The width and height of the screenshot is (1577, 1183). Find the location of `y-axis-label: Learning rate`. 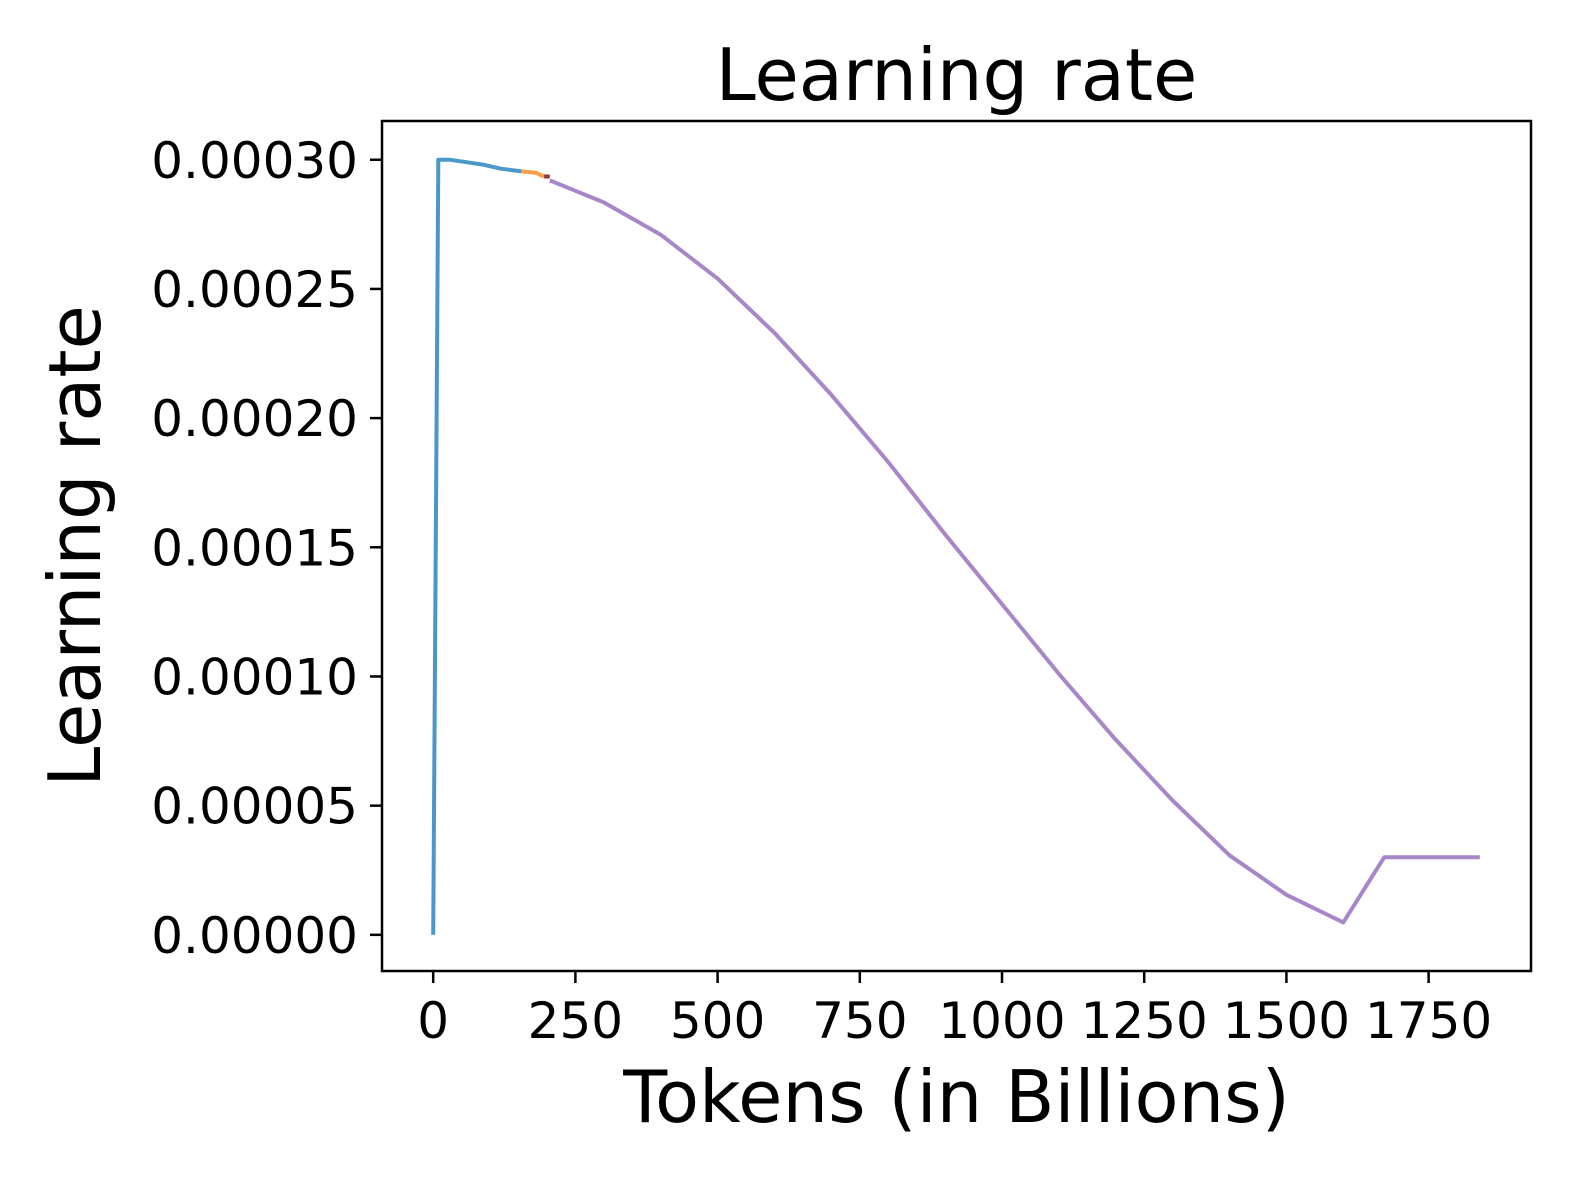

y-axis-label: Learning rate is located at coordinates (75, 546).